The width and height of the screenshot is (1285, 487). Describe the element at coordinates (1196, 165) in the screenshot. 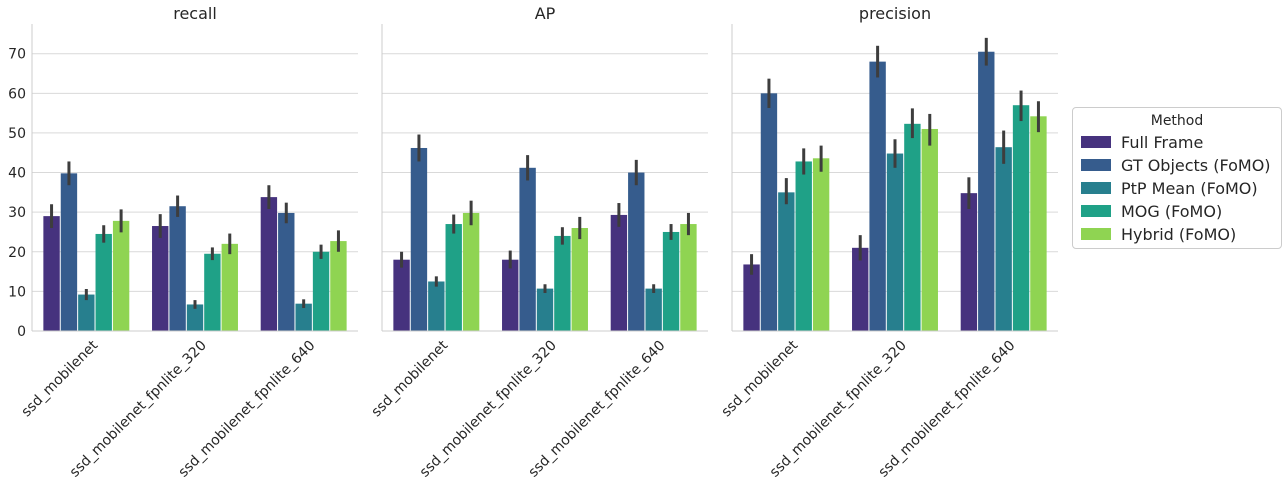

I see `legend-label: GT Objects (FoMO)` at that location.